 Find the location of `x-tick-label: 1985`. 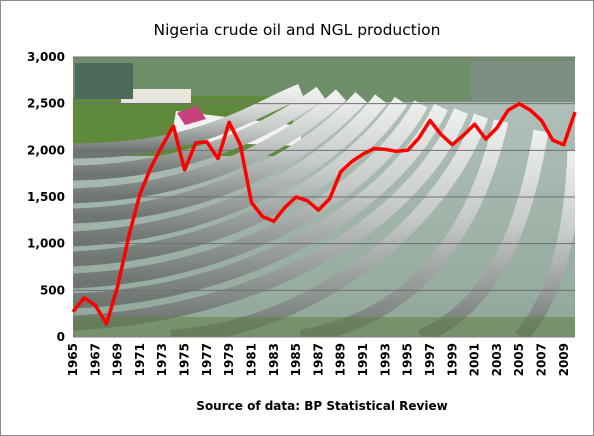

x-tick-label: 1985 is located at coordinates (296, 359).